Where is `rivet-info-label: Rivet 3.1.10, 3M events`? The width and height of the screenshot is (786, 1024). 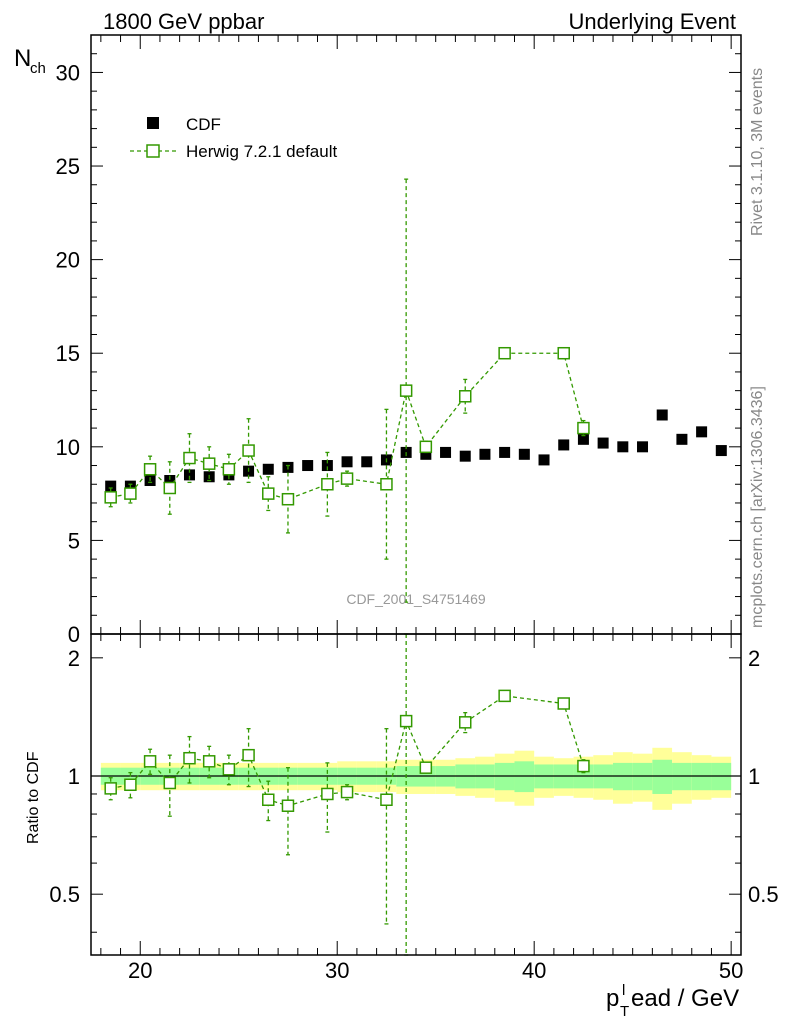
rivet-info-label: Rivet 3.1.10, 3M events is located at coordinates (757, 152).